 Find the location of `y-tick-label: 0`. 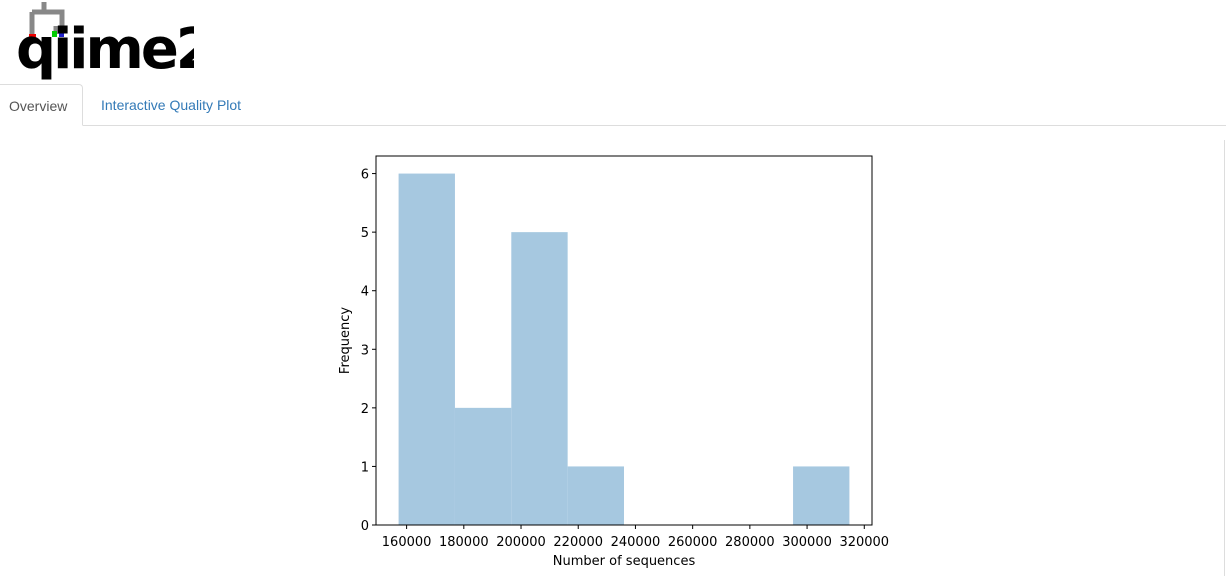

y-tick-label: 0 is located at coordinates (365, 526).